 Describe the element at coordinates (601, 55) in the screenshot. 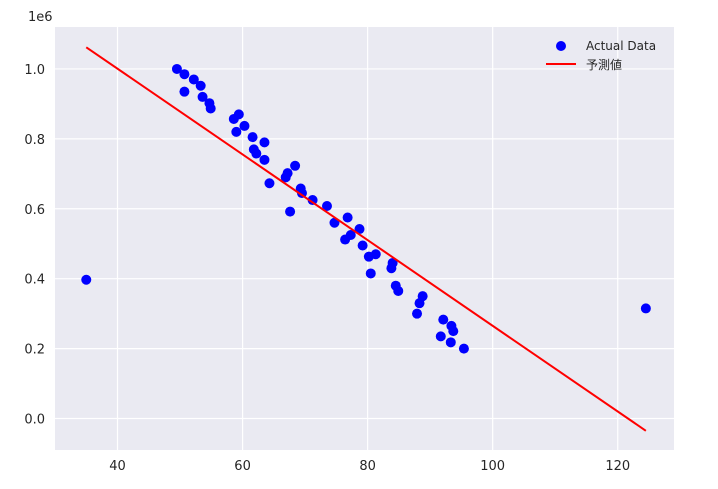

I see `legend: Actual Data 予測値` at that location.